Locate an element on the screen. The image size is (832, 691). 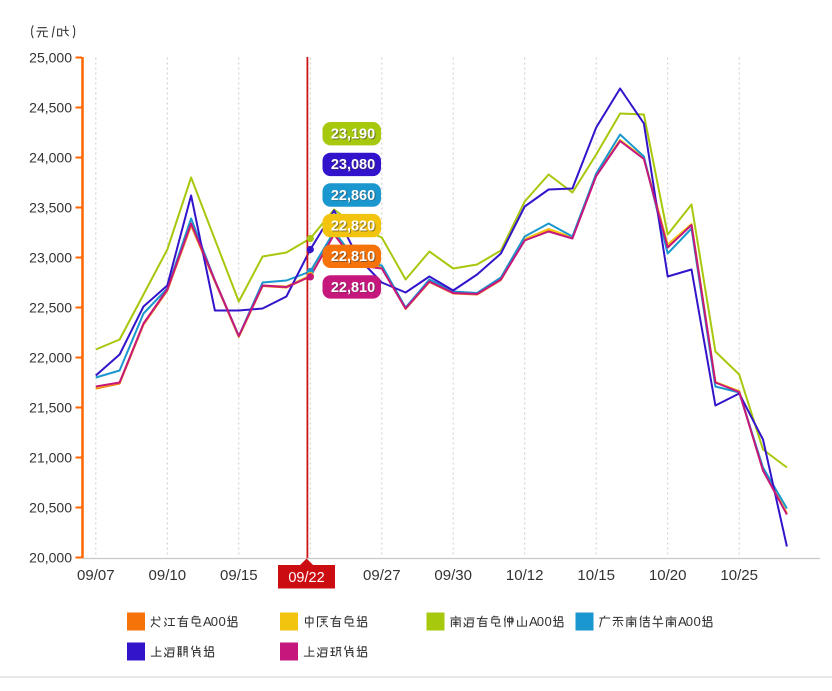
svg-text: 24,500 is located at coordinates (50, 108).